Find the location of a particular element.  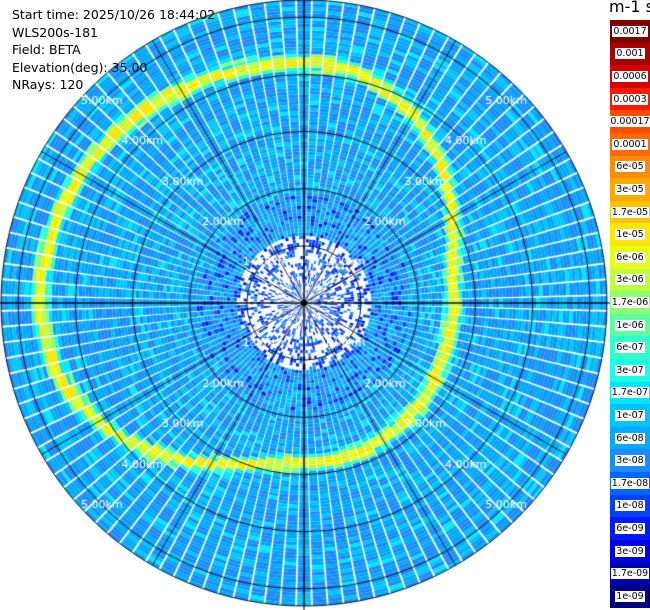

colorbar-level: 0.0001 is located at coordinates (630, 144).